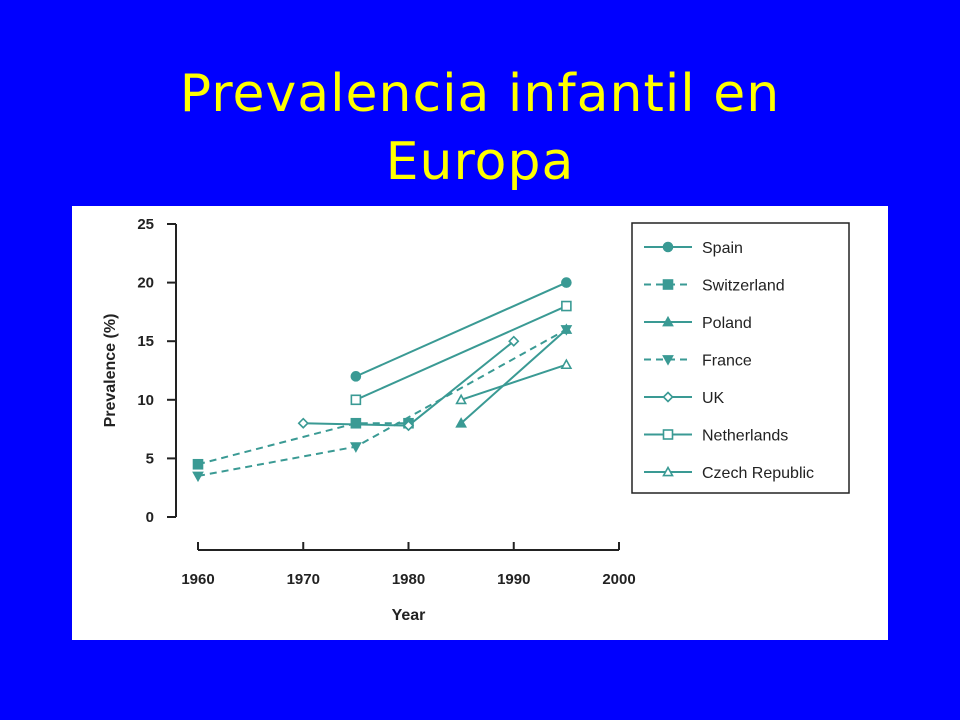  Describe the element at coordinates (145, 341) in the screenshot. I see `y-tick-label-15: 15` at that location.